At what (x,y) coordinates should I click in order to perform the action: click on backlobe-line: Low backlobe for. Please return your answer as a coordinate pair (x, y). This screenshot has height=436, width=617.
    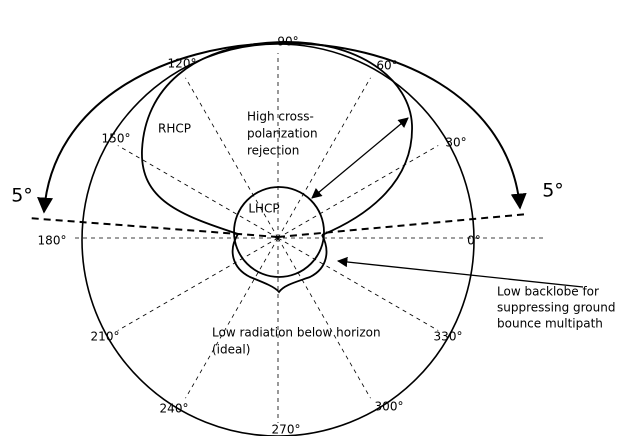
    Looking at the image, I should click on (548, 292).